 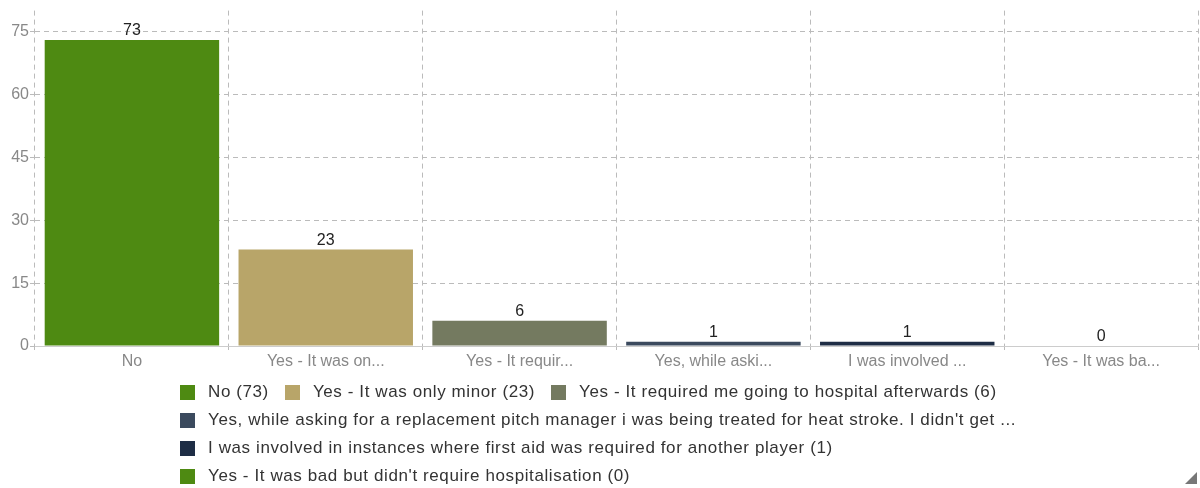 I want to click on data-label: 73, so click(x=132, y=30).